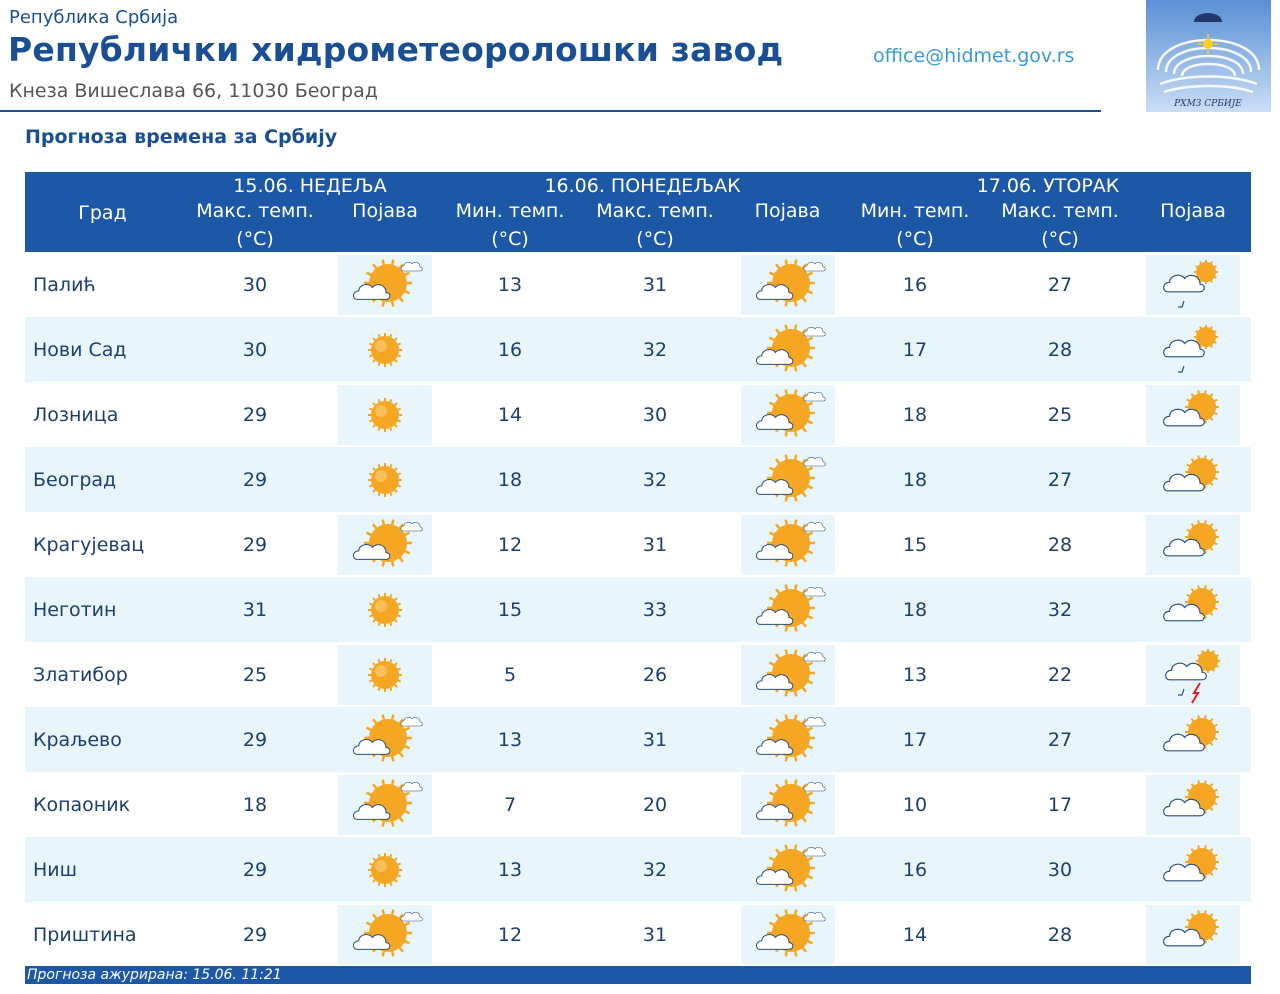  I want to click on min-temp-cell: 7, so click(510, 804).